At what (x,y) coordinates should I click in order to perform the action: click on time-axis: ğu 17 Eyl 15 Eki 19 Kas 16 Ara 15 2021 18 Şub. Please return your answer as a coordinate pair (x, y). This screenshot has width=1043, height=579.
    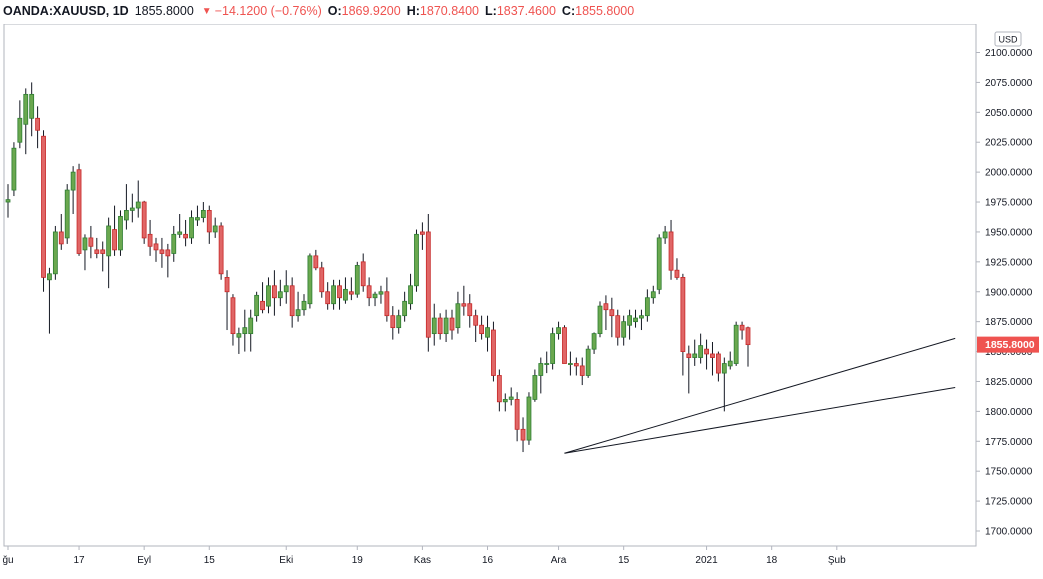
    Looking at the image, I should click on (424, 556).